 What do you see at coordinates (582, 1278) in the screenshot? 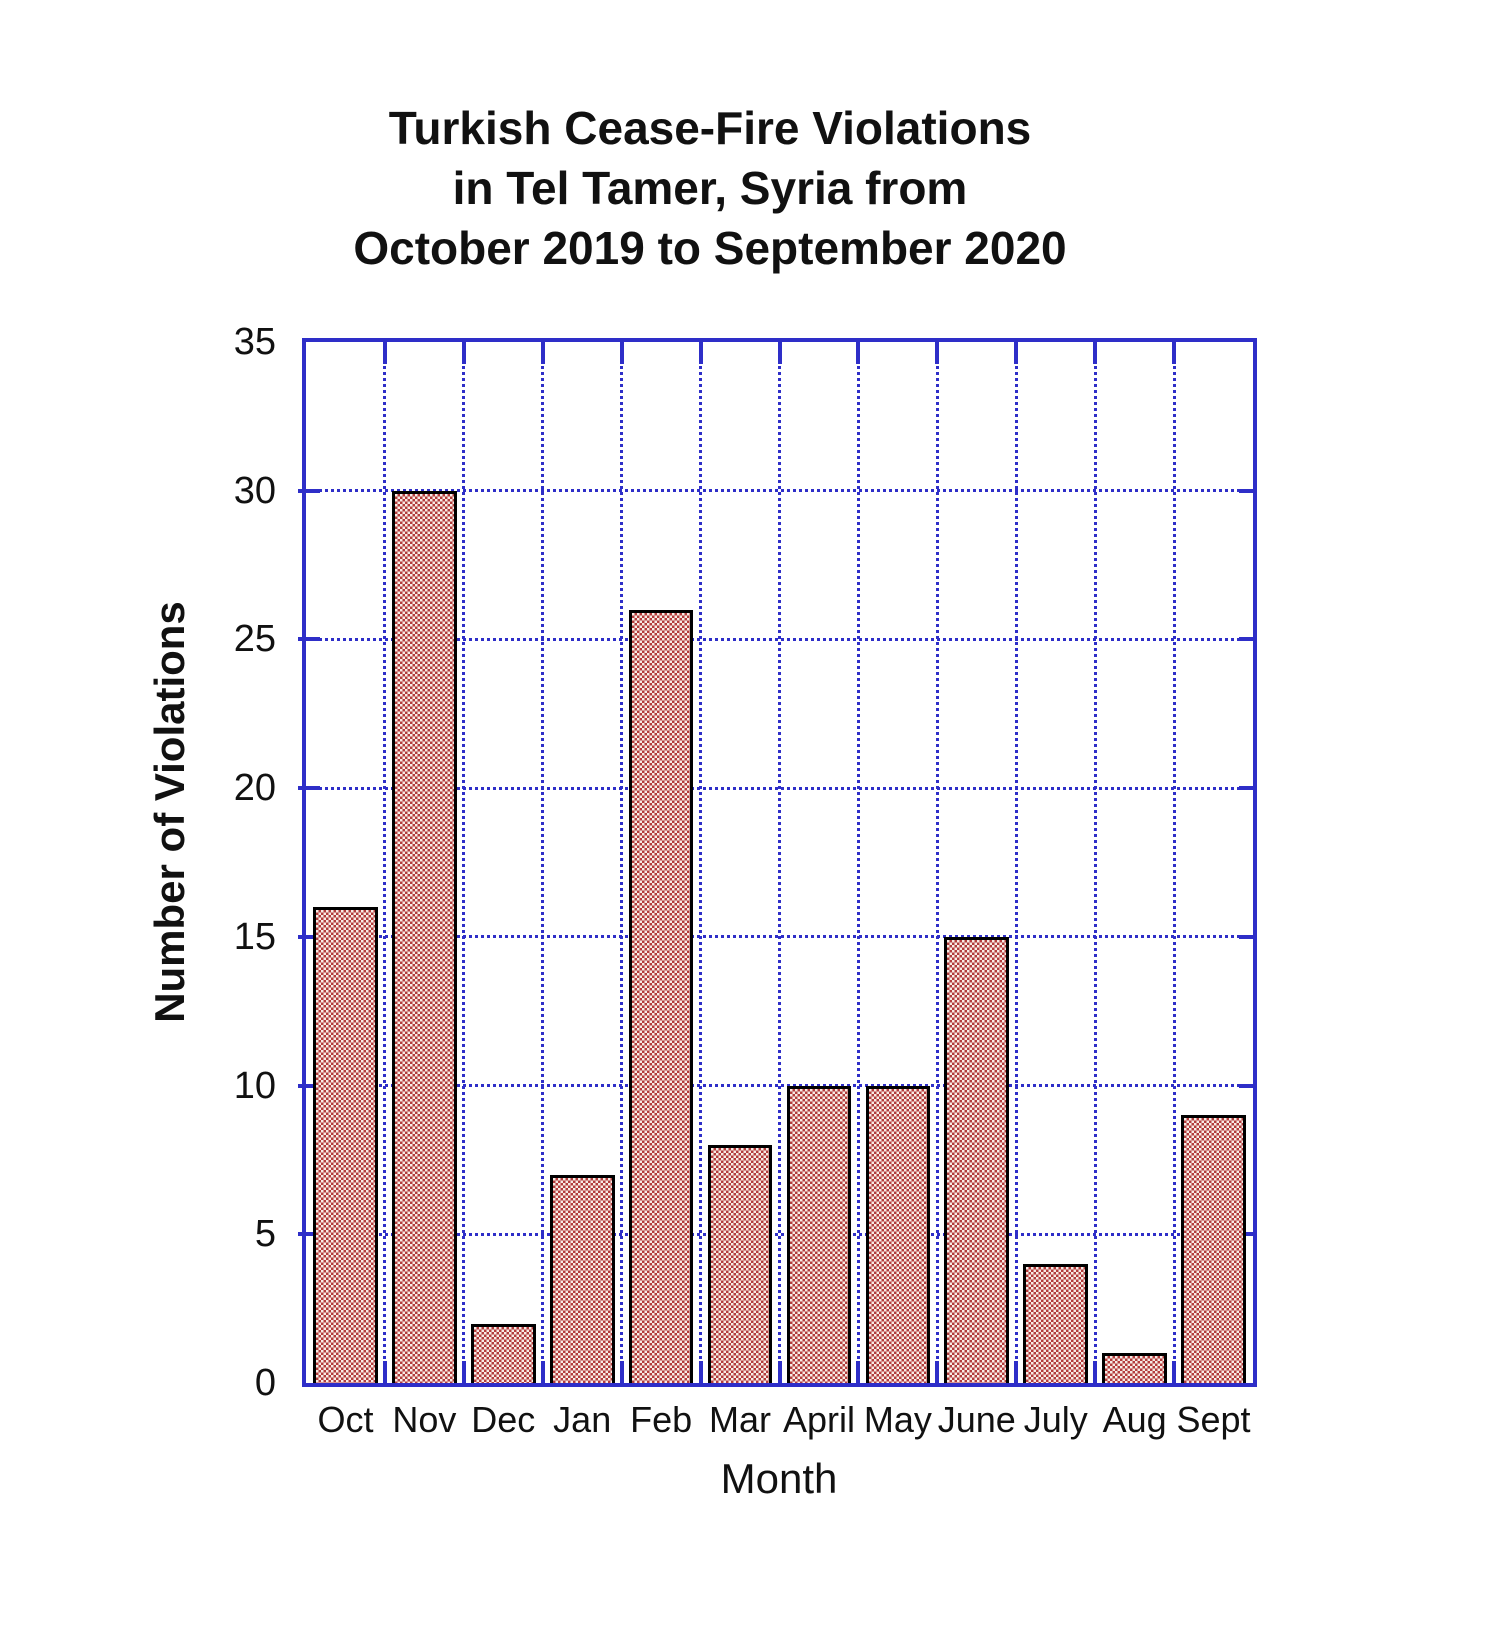
I see `bar-jan` at bounding box center [582, 1278].